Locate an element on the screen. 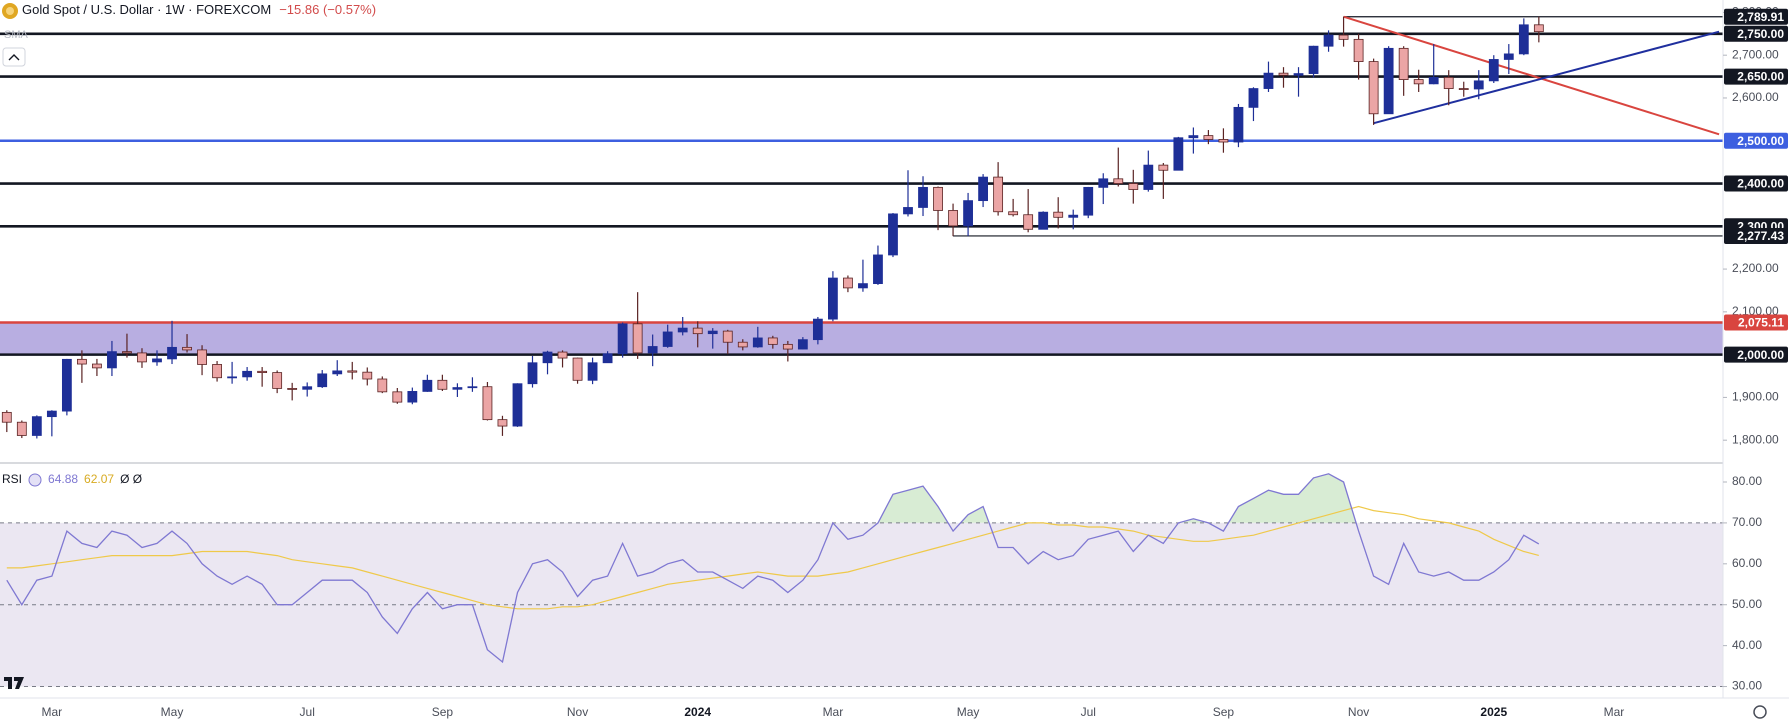  level-label: 2,500.00 is located at coordinates (1760, 141).